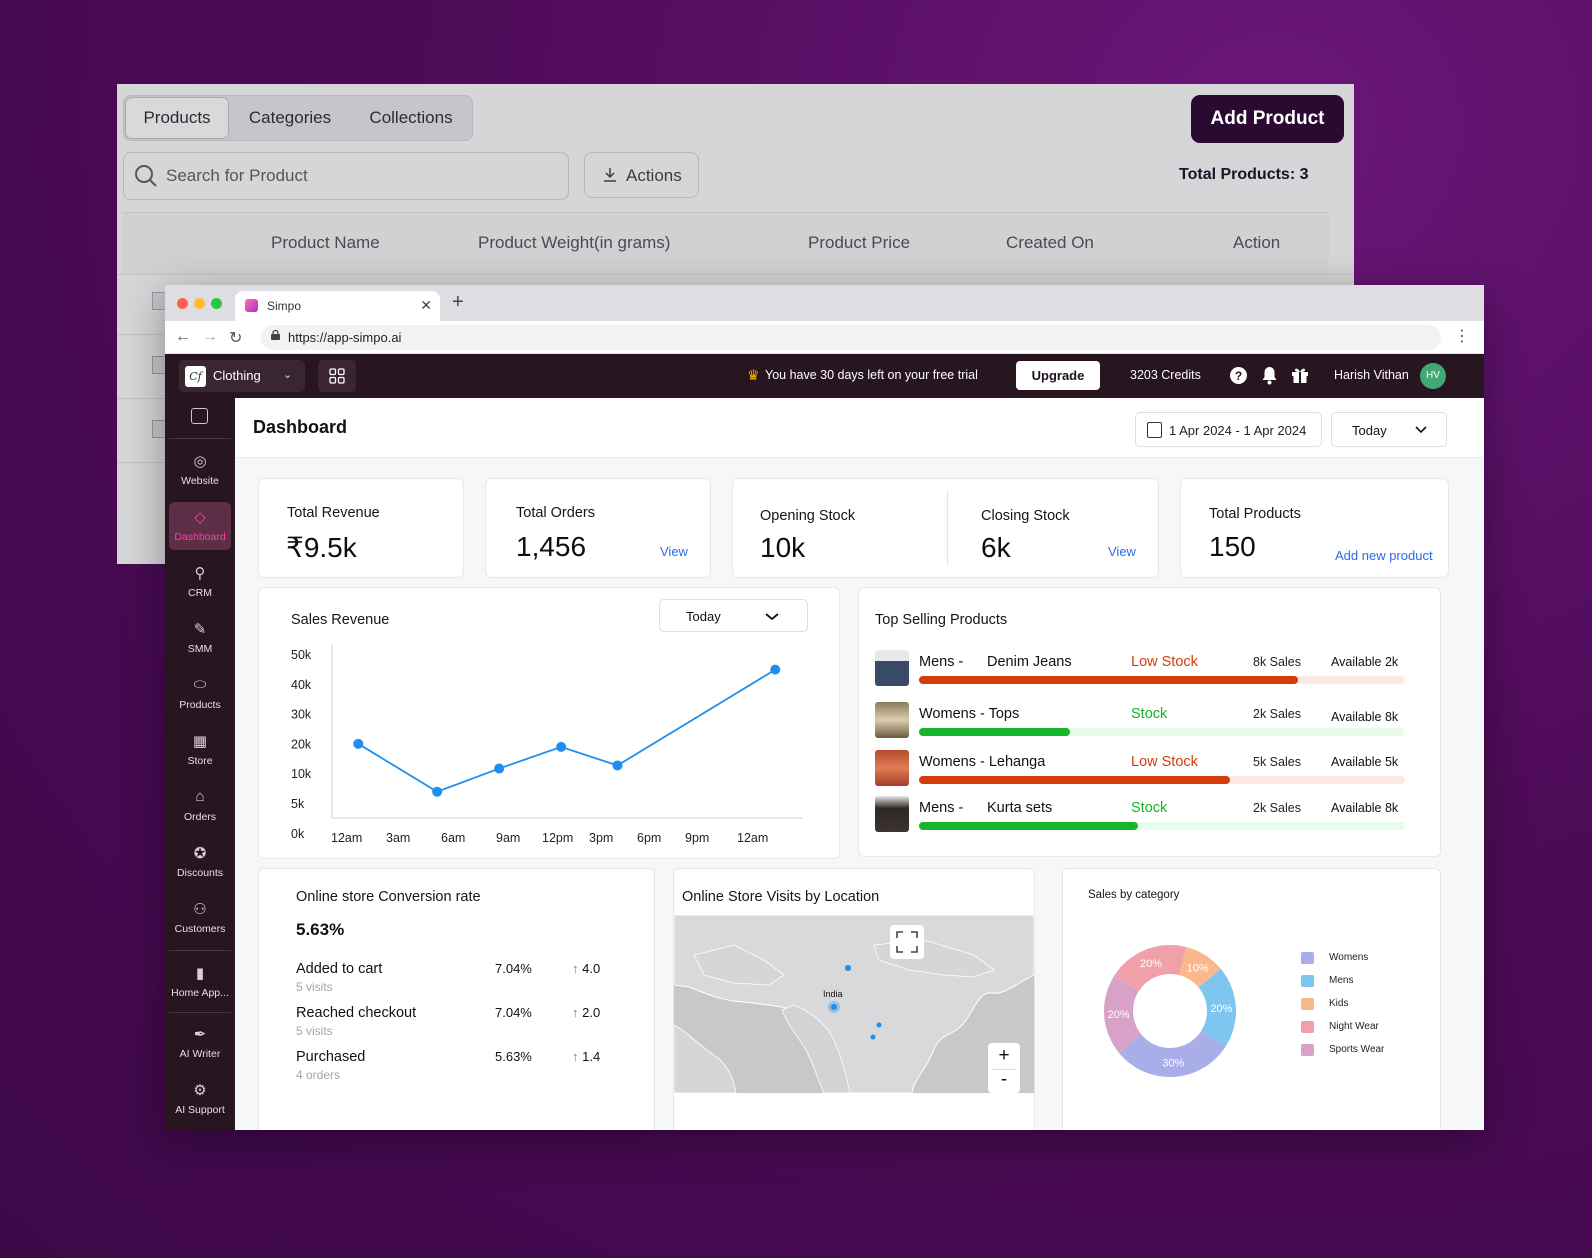 This screenshot has height=1258, width=1592. What do you see at coordinates (461, 1025) in the screenshot?
I see `conversion-row: Reached checkout 5 visits 7.04% ↑ 2.0` at bounding box center [461, 1025].